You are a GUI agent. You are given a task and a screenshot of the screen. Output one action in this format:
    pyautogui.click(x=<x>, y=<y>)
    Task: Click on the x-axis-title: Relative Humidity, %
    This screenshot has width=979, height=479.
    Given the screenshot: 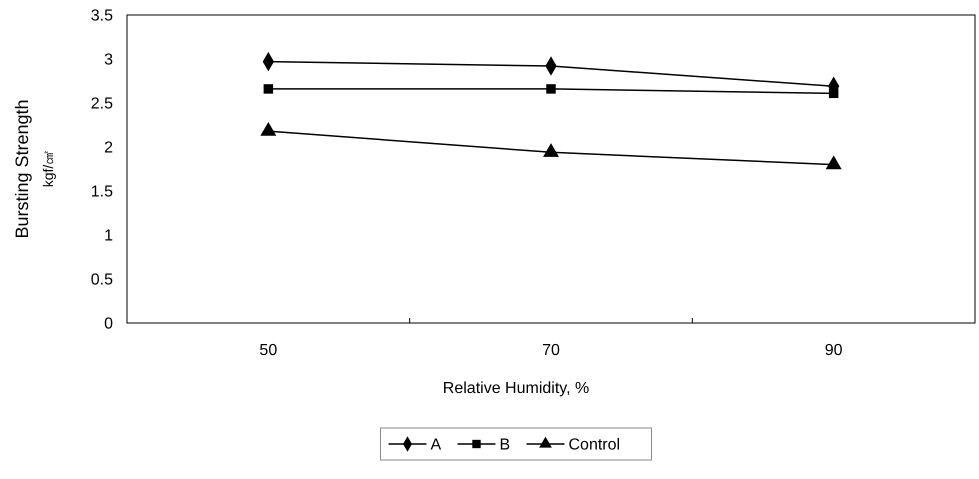 What is the action you would take?
    pyautogui.click(x=516, y=388)
    